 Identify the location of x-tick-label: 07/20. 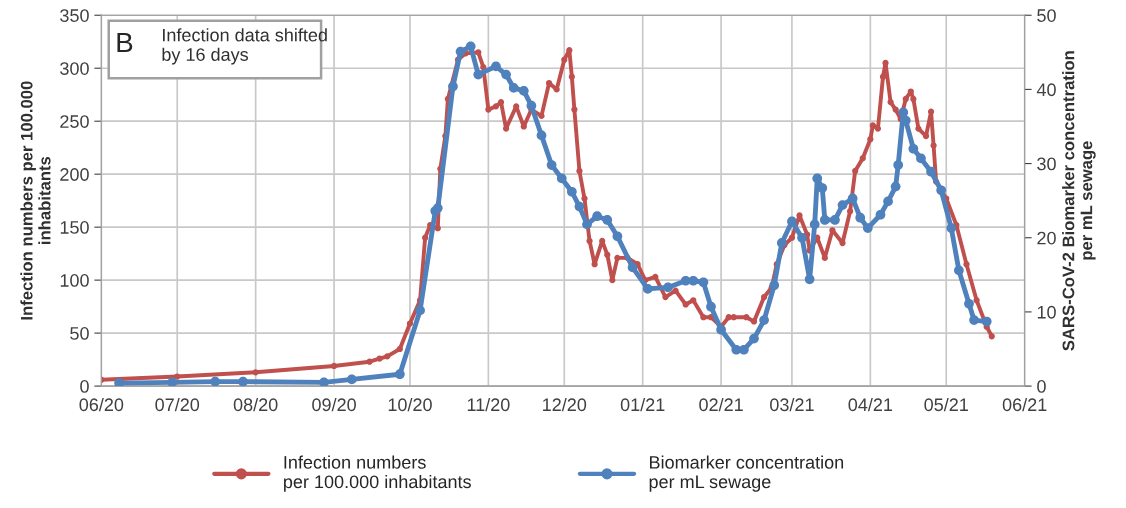
(177, 404).